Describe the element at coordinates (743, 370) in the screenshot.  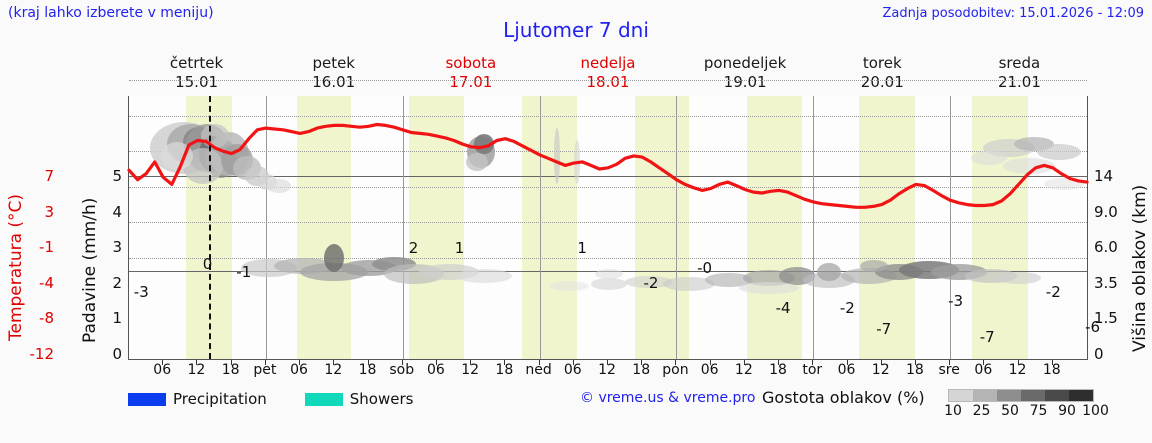
I see `hour-label-17: 12` at that location.